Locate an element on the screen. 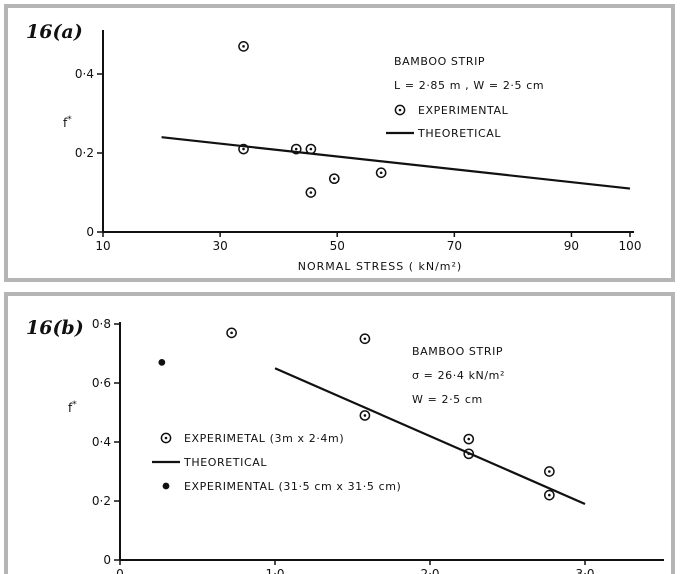  x-tick-label-10: 10 is located at coordinates (102, 246).